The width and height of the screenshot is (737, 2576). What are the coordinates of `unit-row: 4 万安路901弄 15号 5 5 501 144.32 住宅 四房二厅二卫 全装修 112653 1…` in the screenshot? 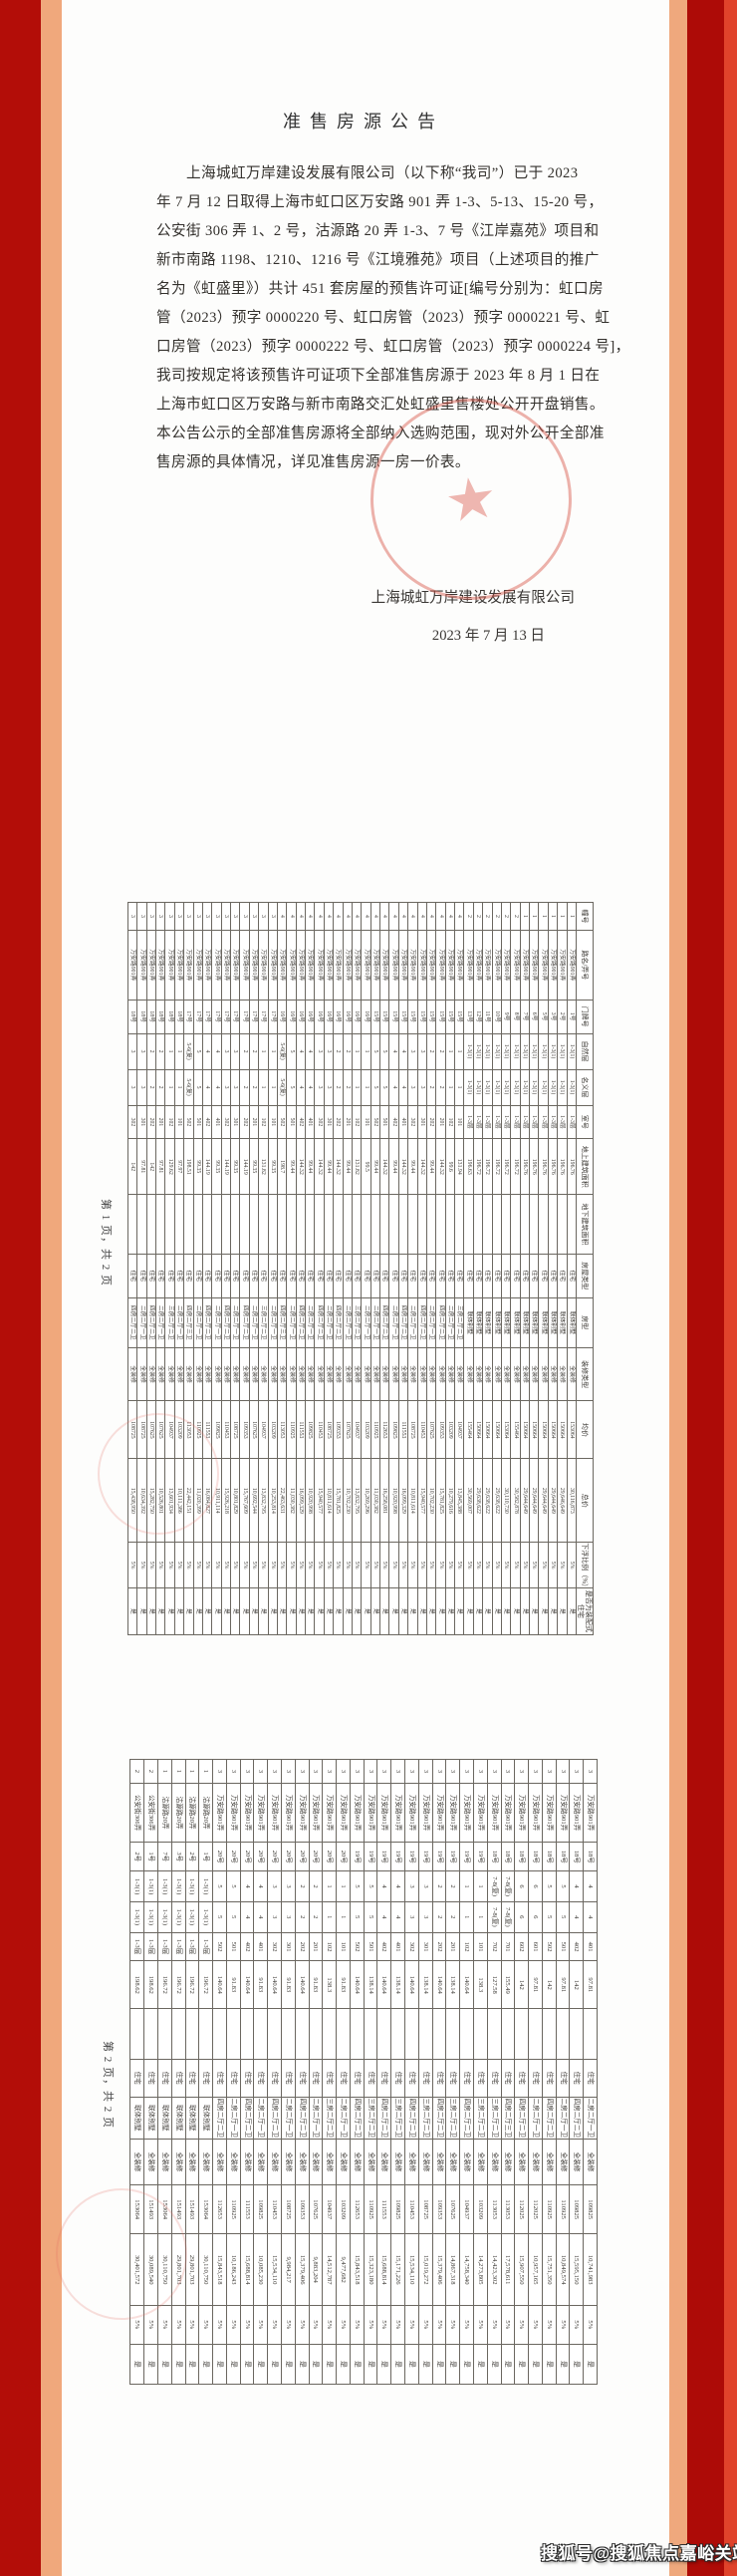 It's located at (384, 1268).